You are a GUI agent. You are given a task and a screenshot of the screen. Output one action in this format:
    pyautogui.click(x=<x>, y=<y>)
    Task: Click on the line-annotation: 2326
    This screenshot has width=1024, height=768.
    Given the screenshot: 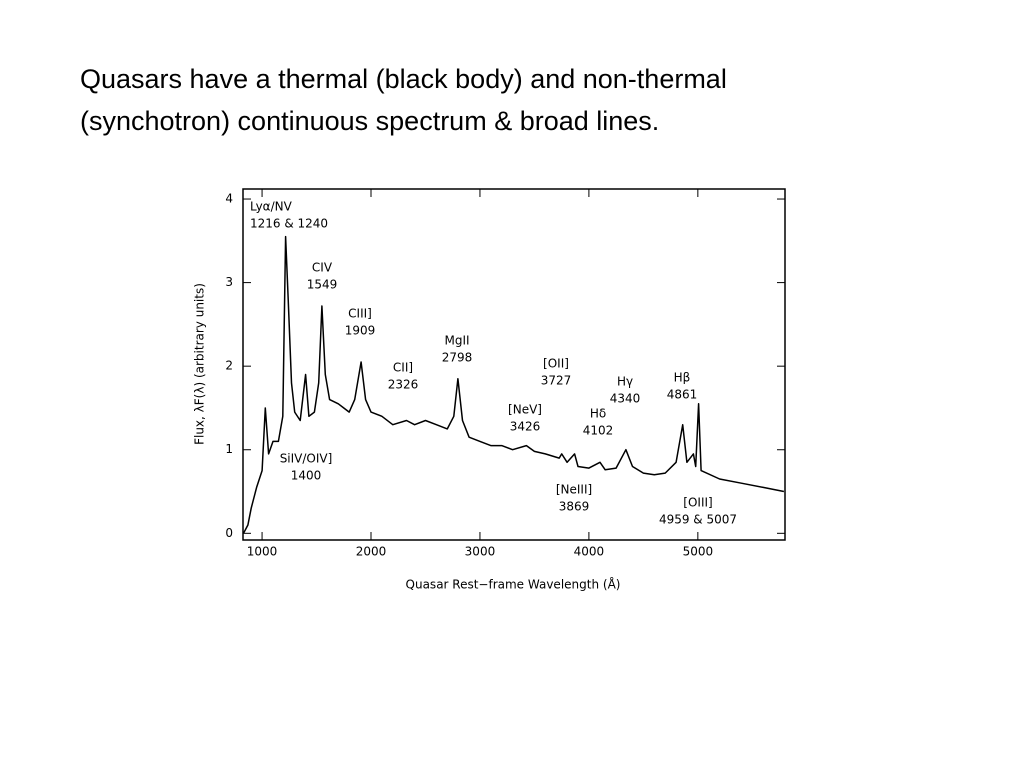 What is the action you would take?
    pyautogui.click(x=403, y=385)
    